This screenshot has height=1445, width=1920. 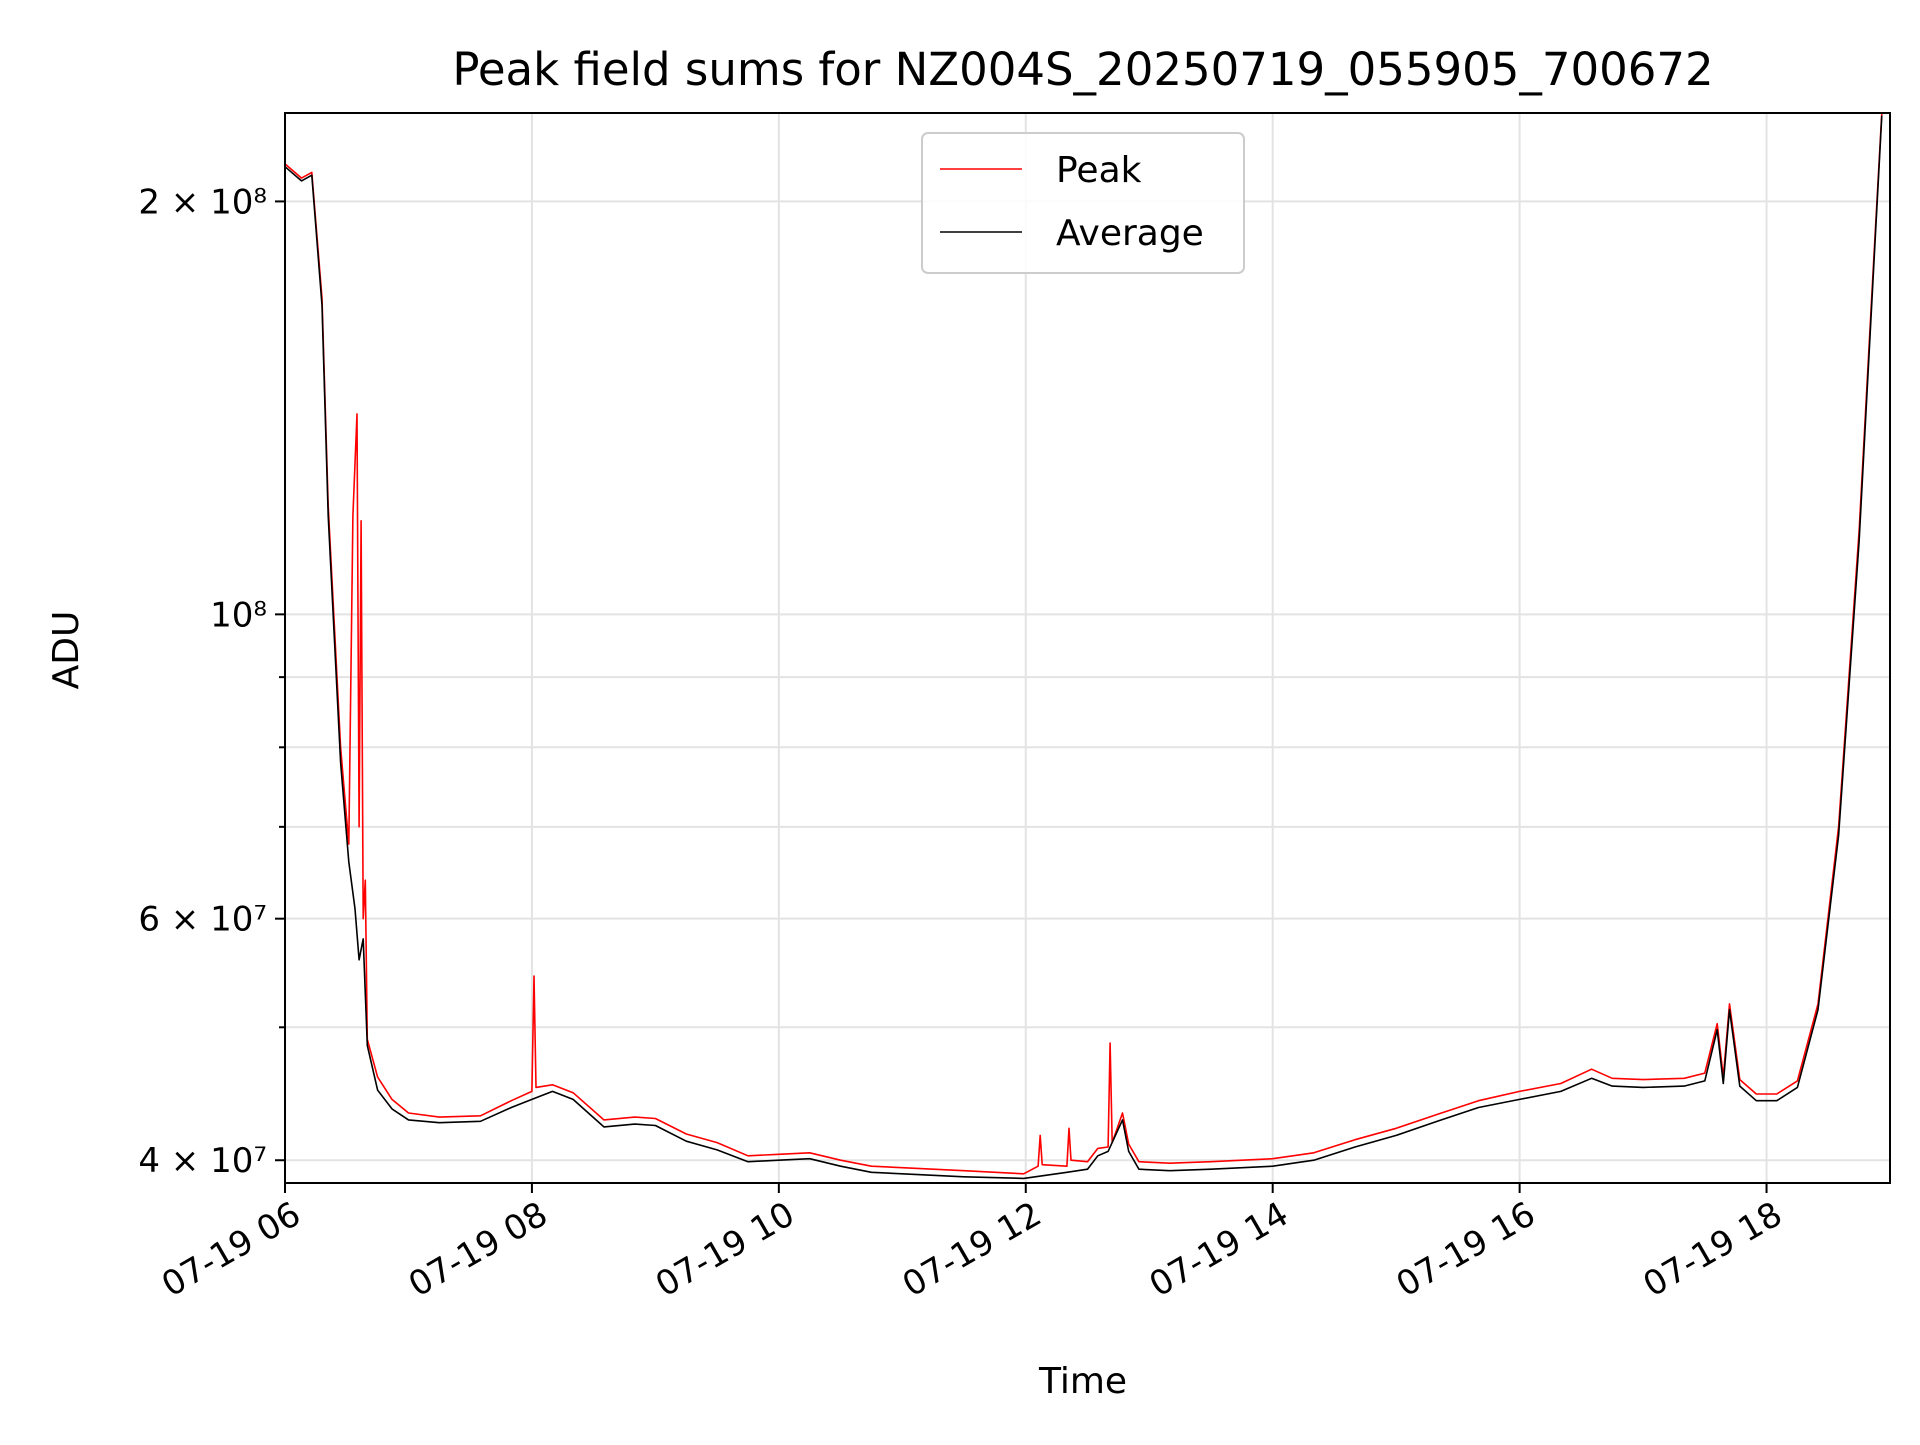 What do you see at coordinates (1099, 170) in the screenshot?
I see `legend-label: Peak` at bounding box center [1099, 170].